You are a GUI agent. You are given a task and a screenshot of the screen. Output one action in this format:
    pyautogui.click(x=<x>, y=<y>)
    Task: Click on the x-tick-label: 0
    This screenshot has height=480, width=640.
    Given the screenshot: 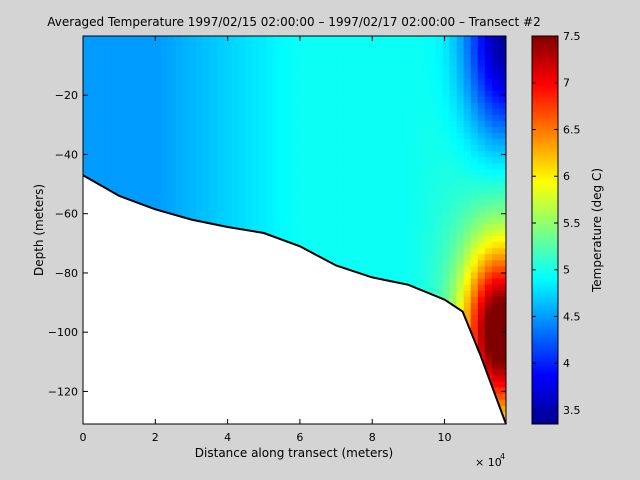 What is the action you would take?
    pyautogui.click(x=83, y=437)
    